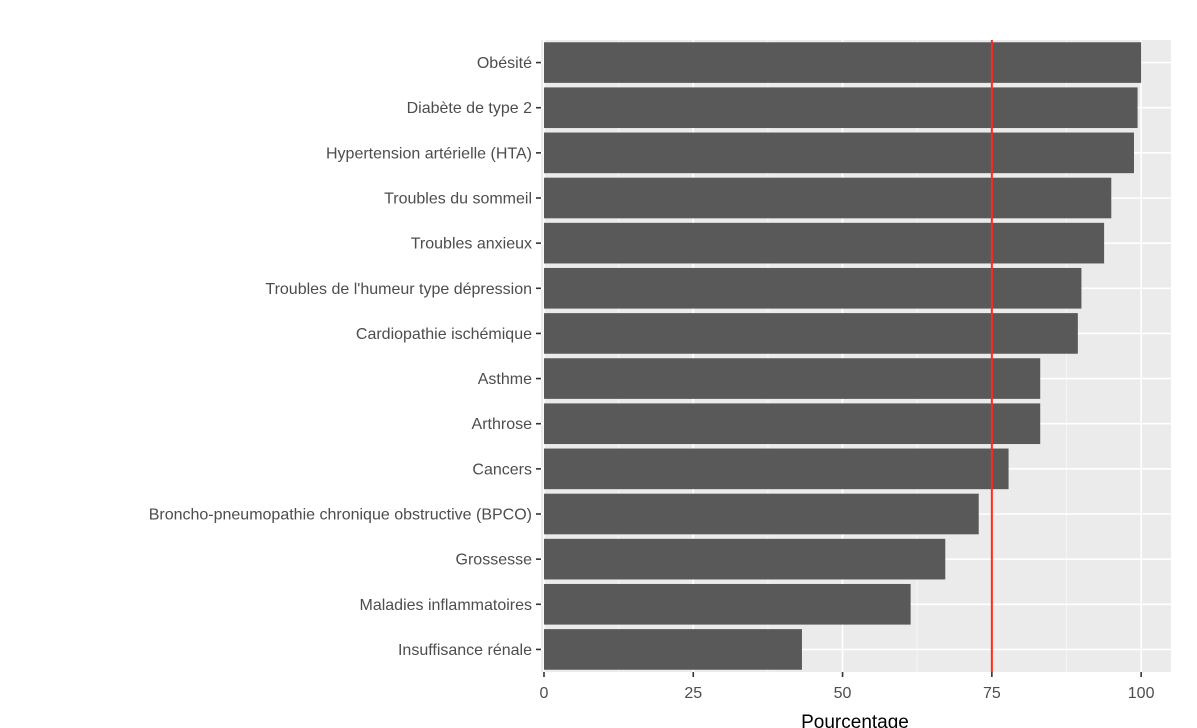 This screenshot has width=1197, height=728. What do you see at coordinates (504, 63) in the screenshot?
I see `y-tick-label: Obésité` at bounding box center [504, 63].